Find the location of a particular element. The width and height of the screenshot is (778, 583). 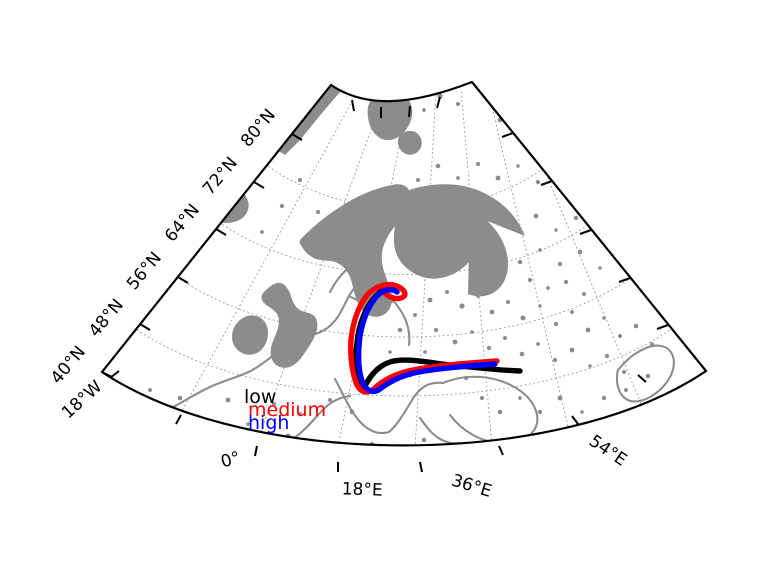

ticks-right is located at coordinates (585, 231).